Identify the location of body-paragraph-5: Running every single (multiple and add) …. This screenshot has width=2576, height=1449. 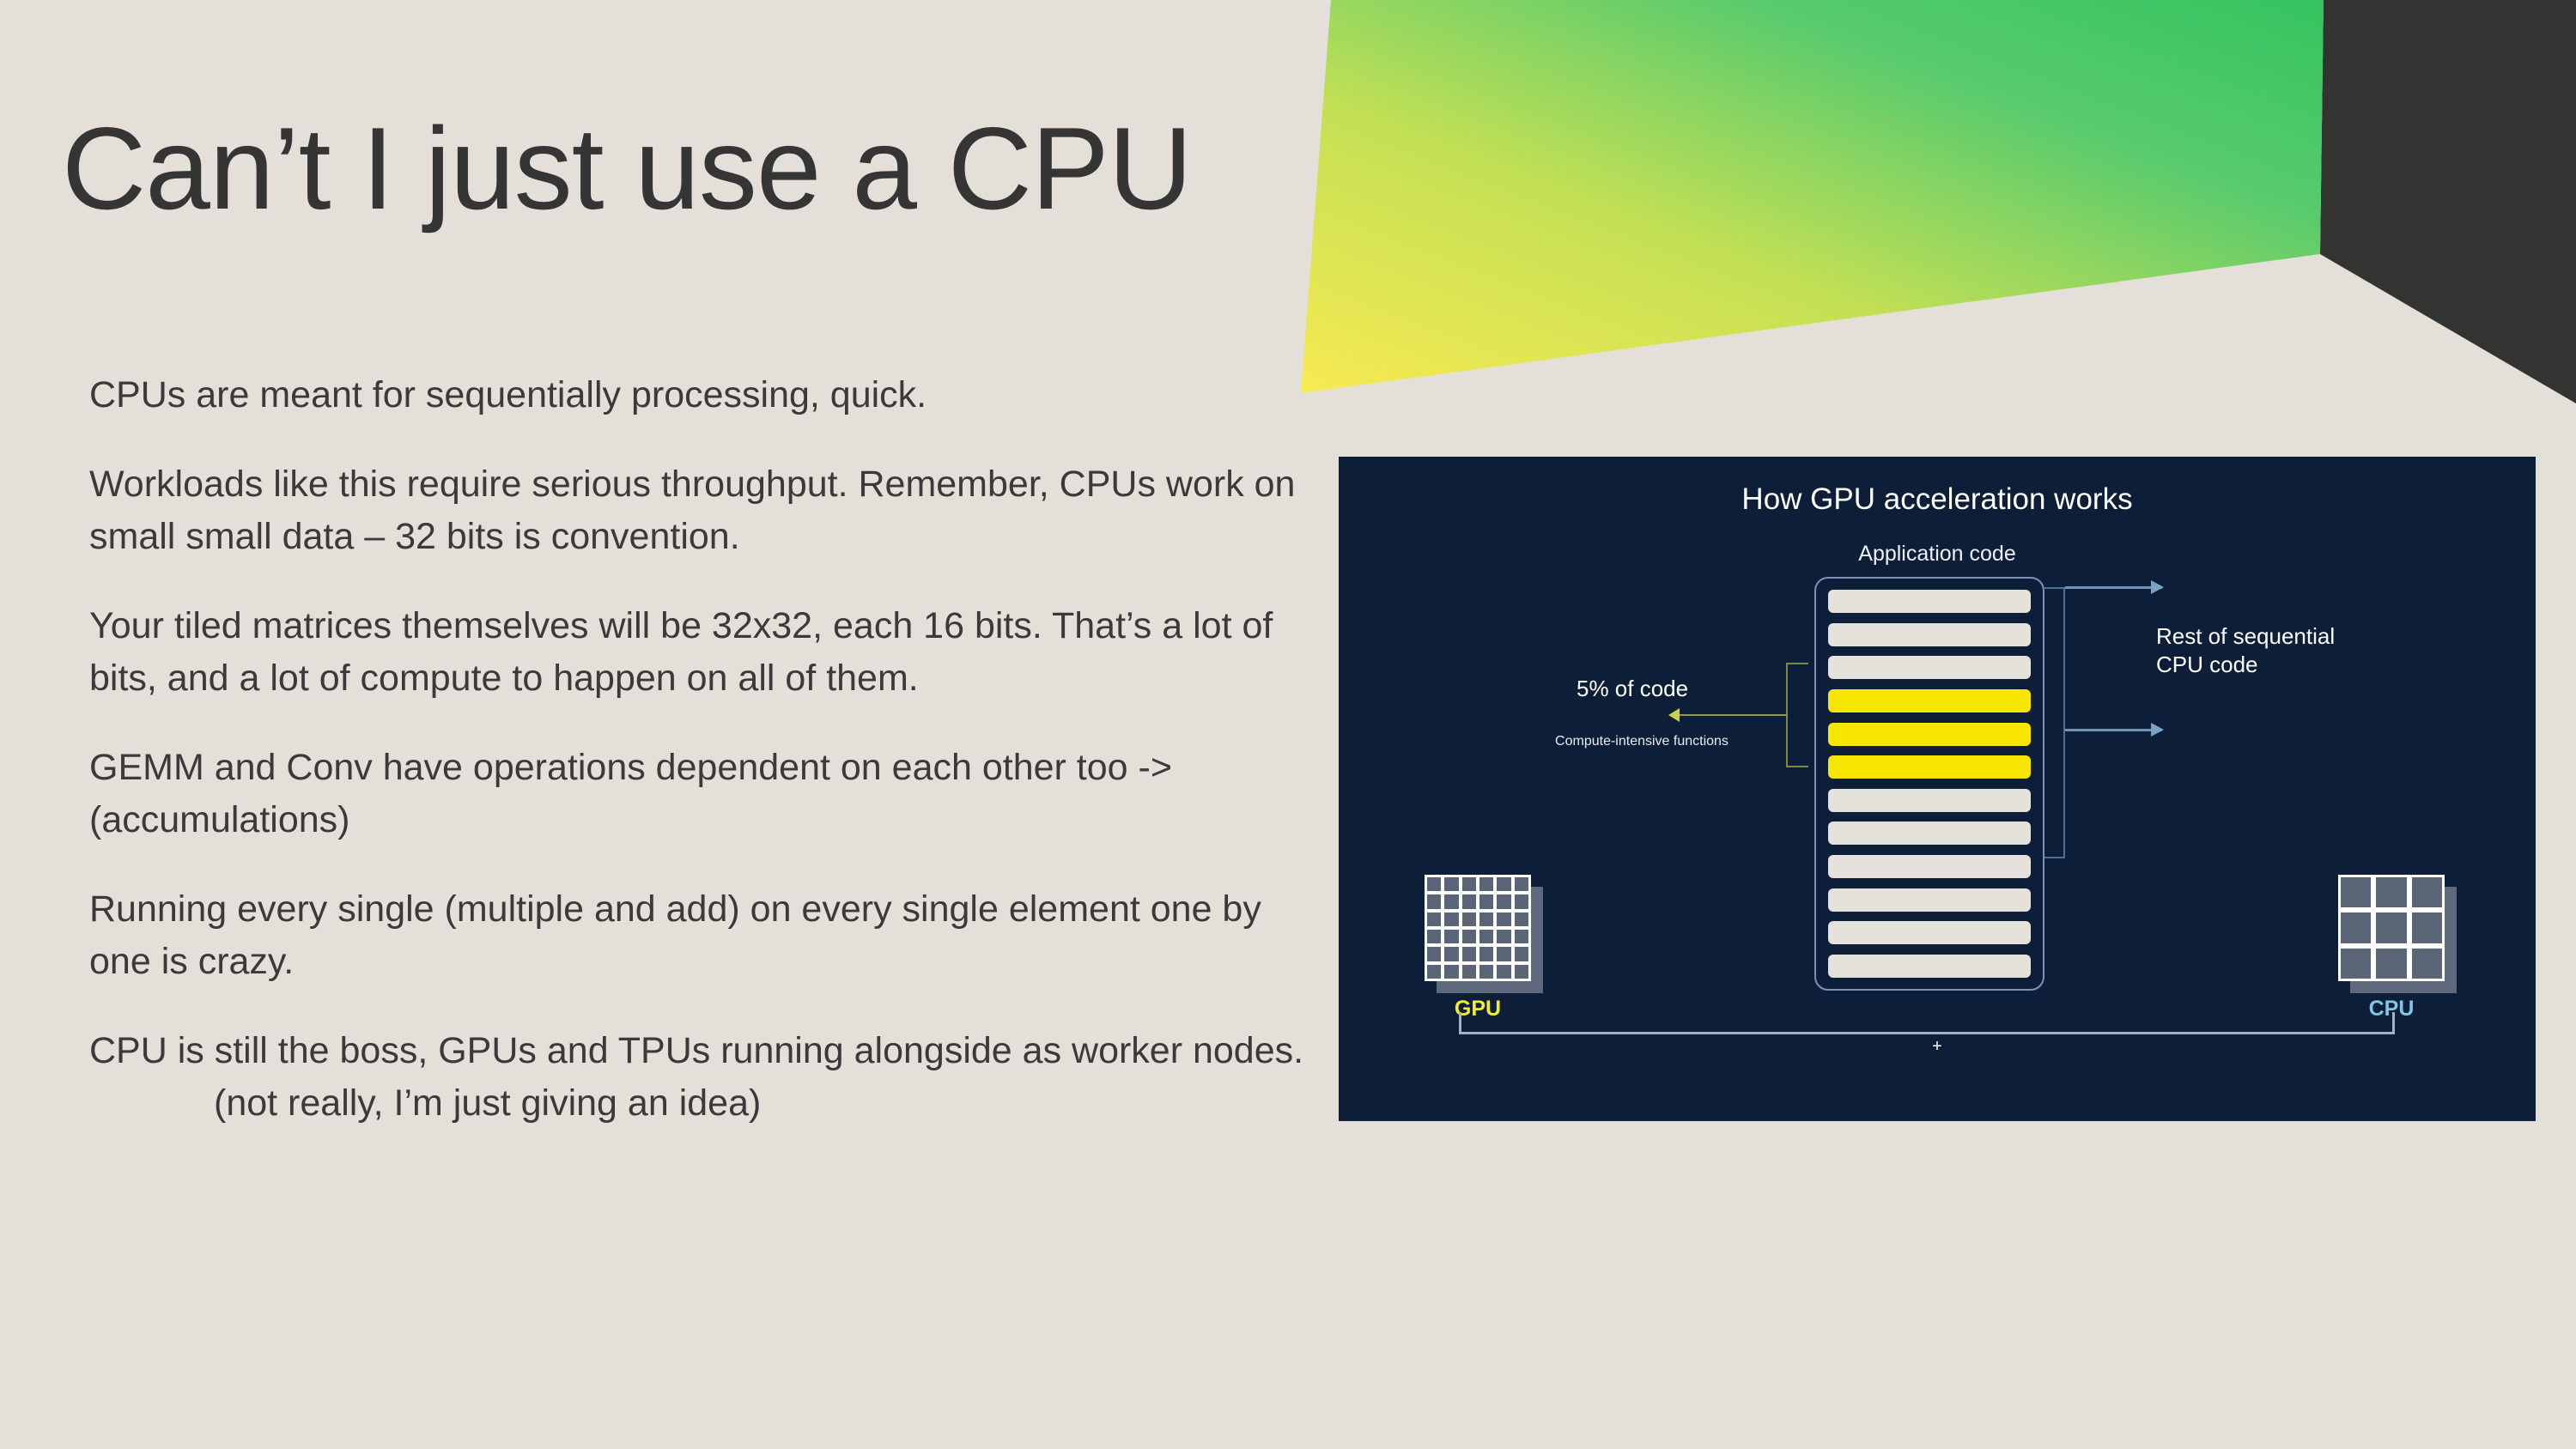
(675, 936).